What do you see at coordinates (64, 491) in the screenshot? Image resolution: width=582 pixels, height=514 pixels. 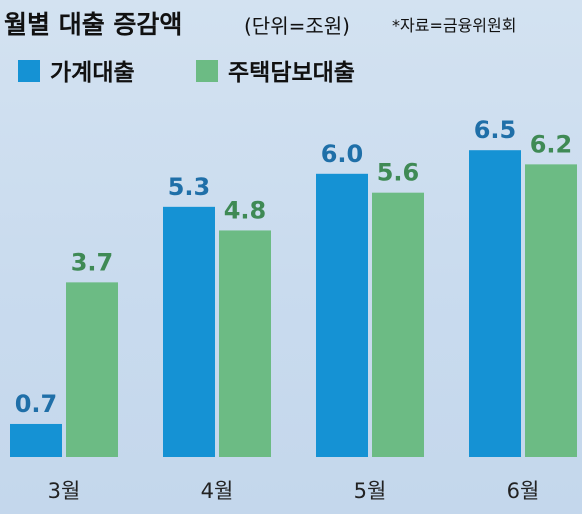 I see `category-label-1: 3월` at bounding box center [64, 491].